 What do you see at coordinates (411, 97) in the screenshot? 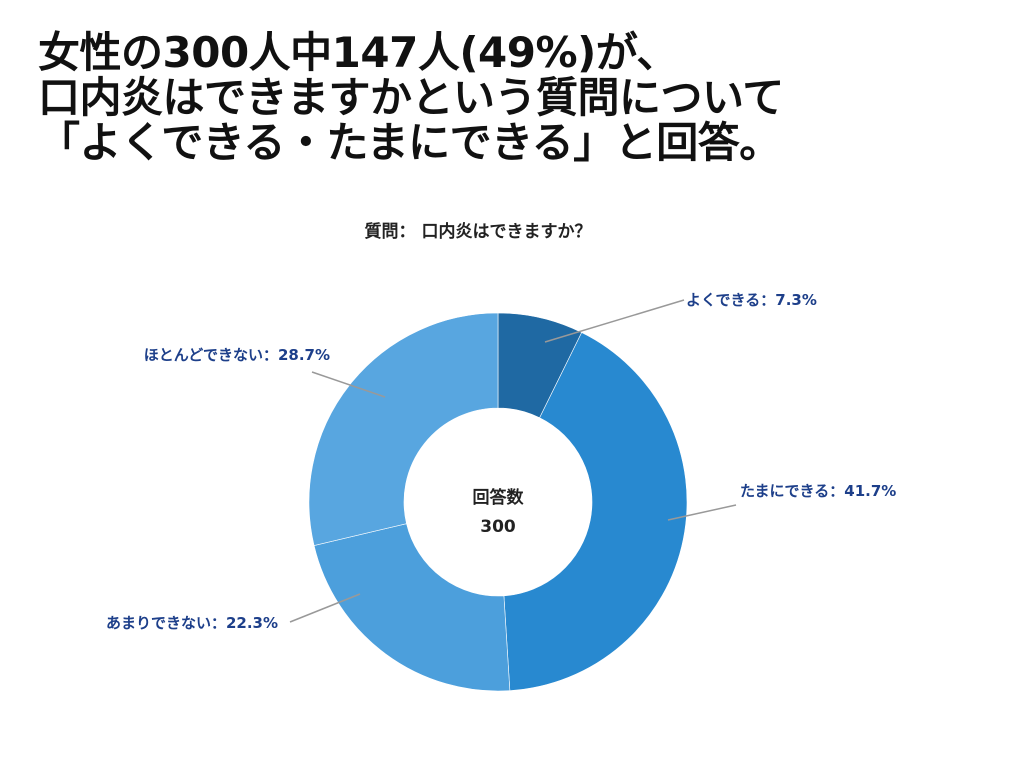
I see `headline-line-2: 口内炎はできますかという質問について` at bounding box center [411, 97].